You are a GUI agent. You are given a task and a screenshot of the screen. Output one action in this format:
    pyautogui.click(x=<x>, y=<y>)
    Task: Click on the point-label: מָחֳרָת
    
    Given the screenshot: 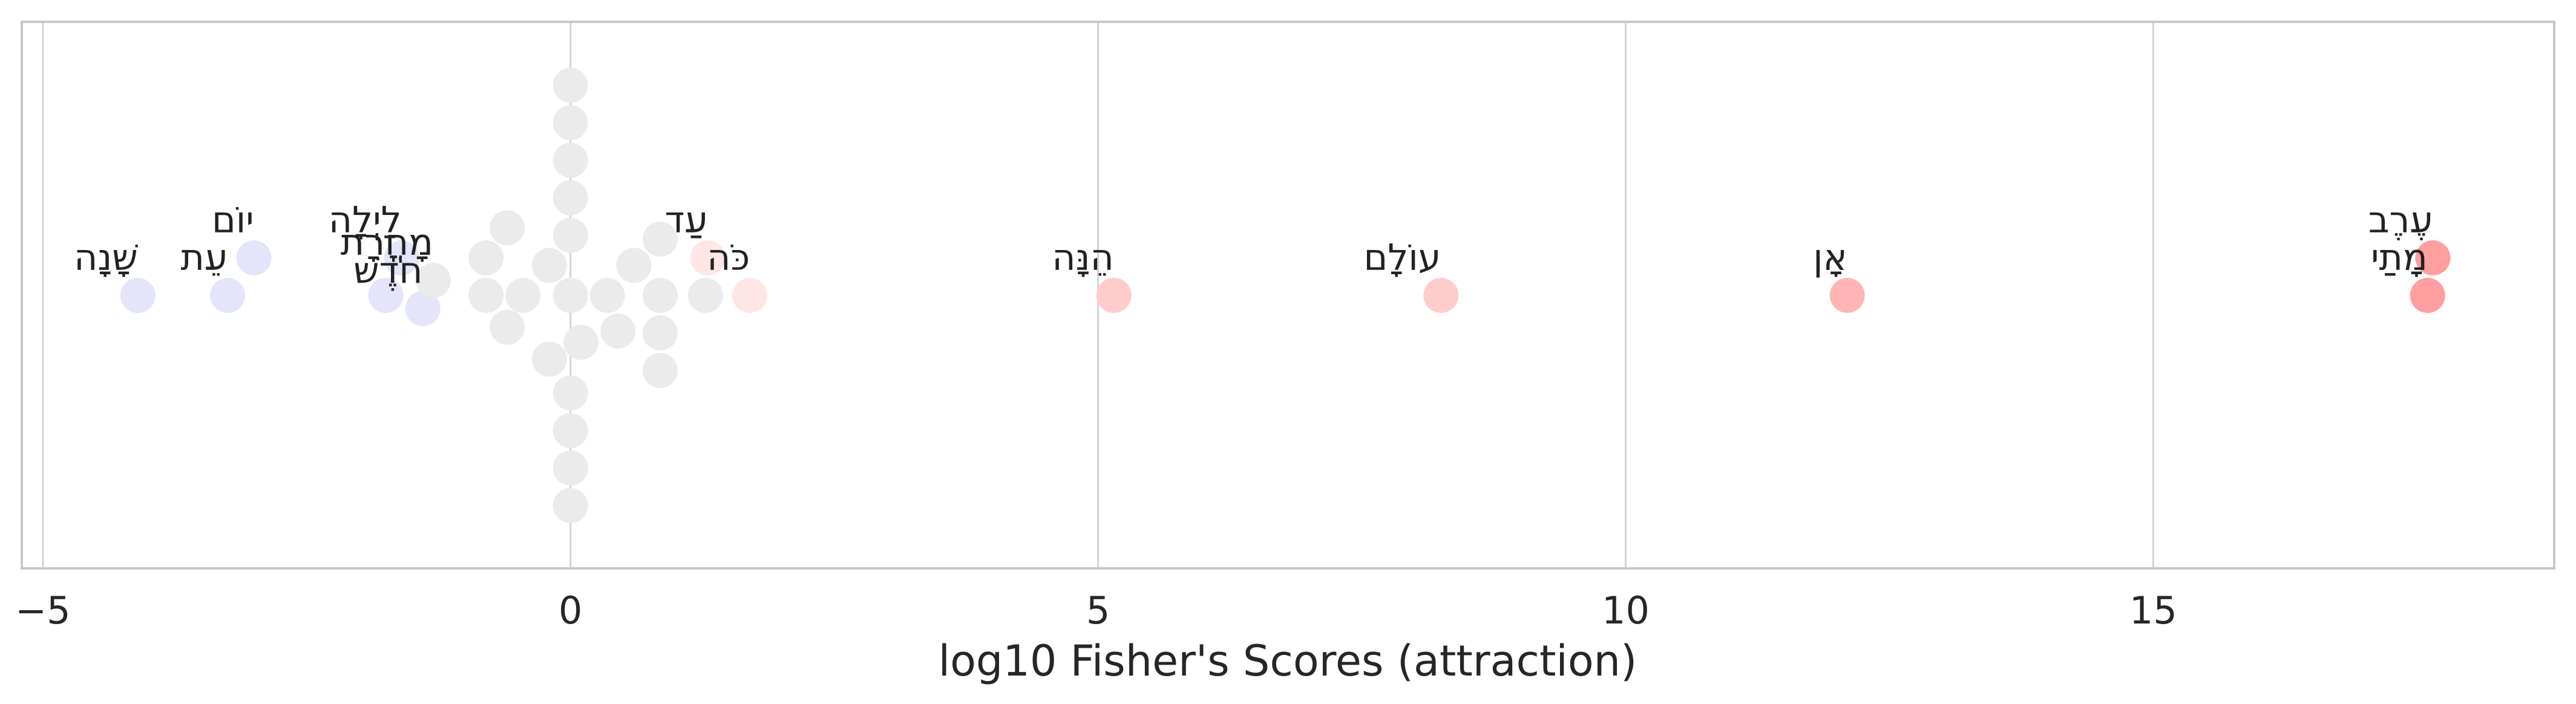 What is the action you would take?
    pyautogui.click(x=387, y=243)
    